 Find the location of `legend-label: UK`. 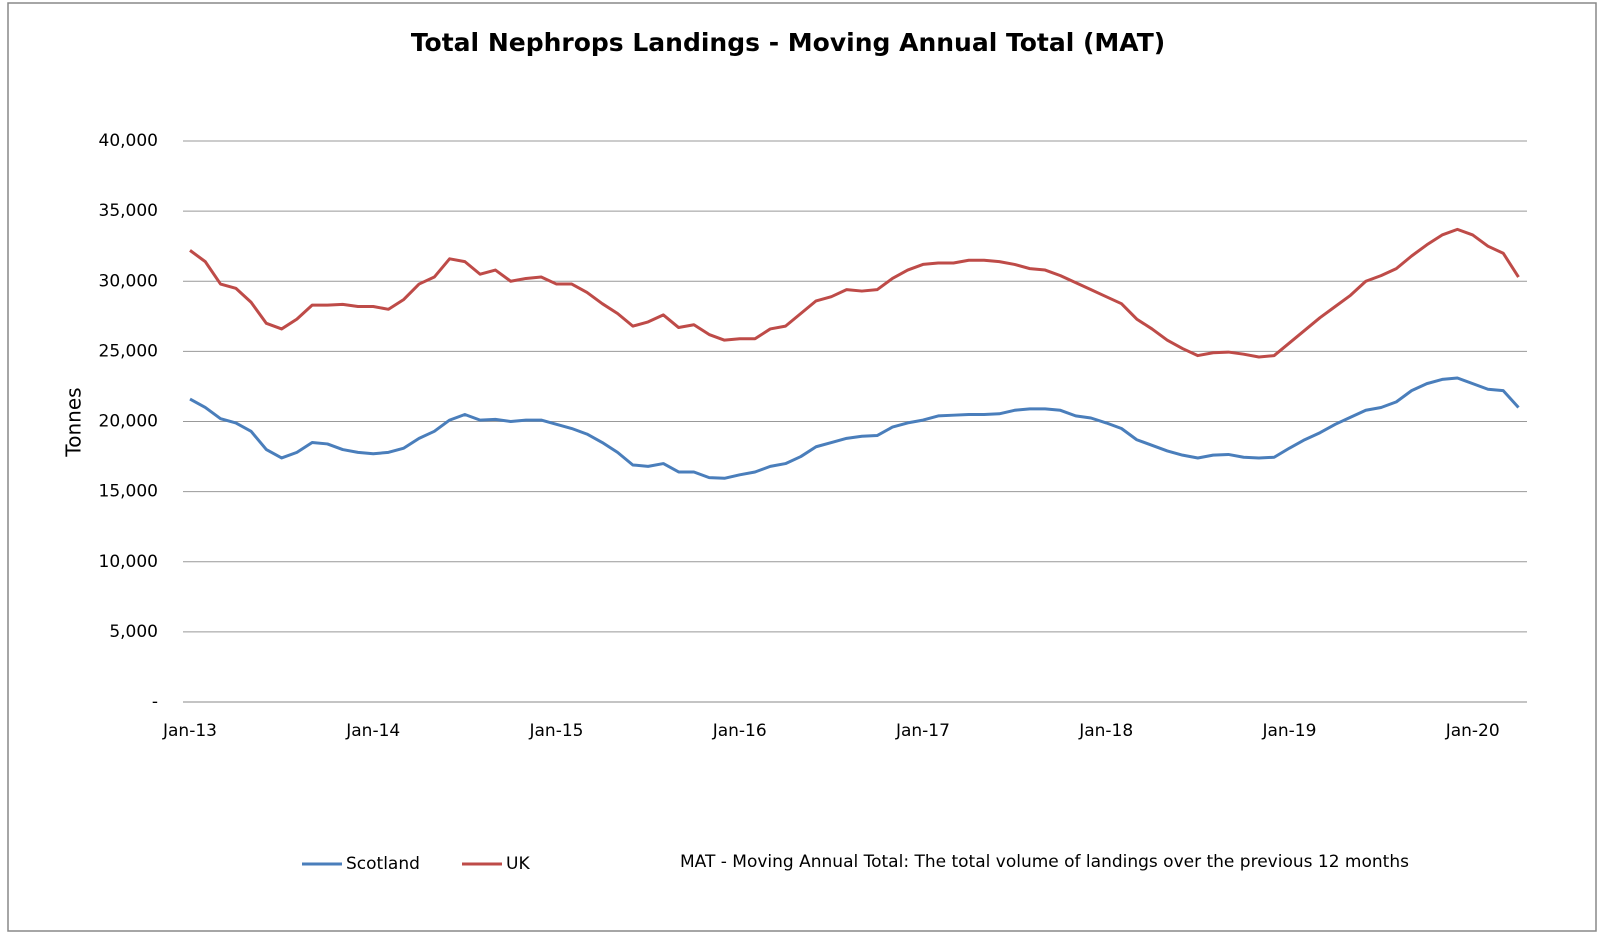

legend-label: UK is located at coordinates (518, 864).